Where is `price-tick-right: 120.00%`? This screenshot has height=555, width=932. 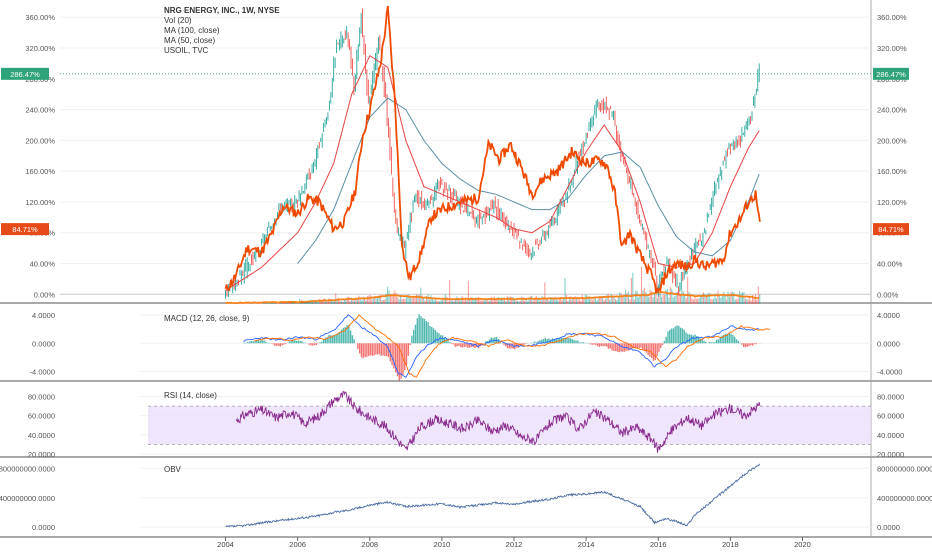 price-tick-right: 120.00% is located at coordinates (892, 202).